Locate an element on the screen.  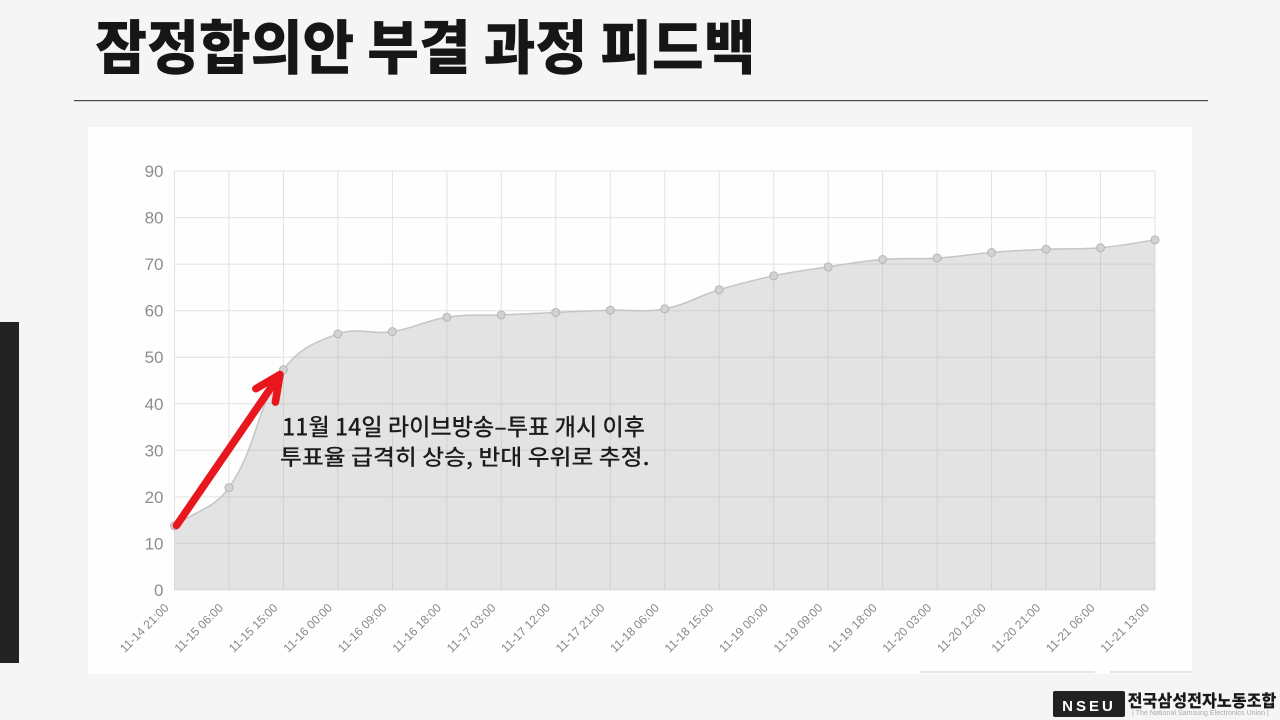
svg-text: 80 is located at coordinates (154, 218).